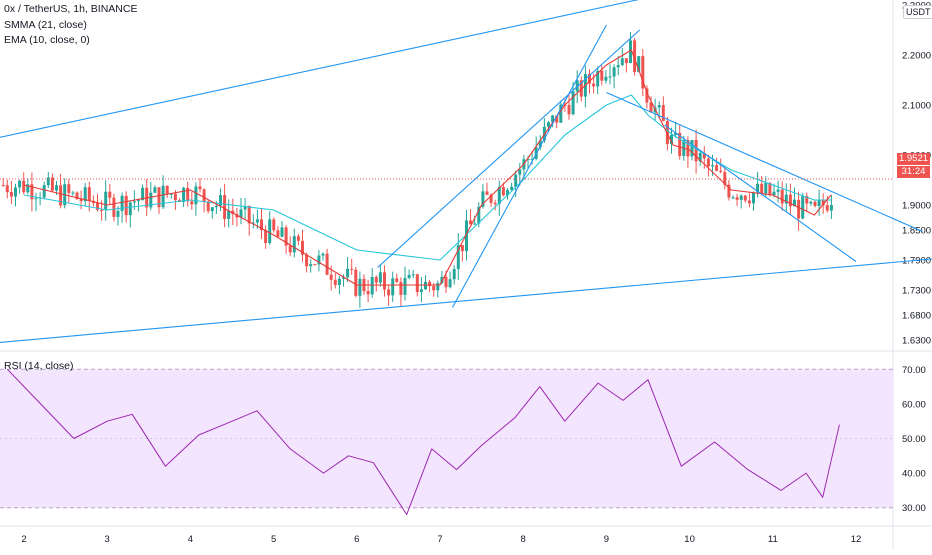 This screenshot has width=932, height=555. Describe the element at coordinates (190, 539) in the screenshot. I see `time-tick-label: 4` at that location.